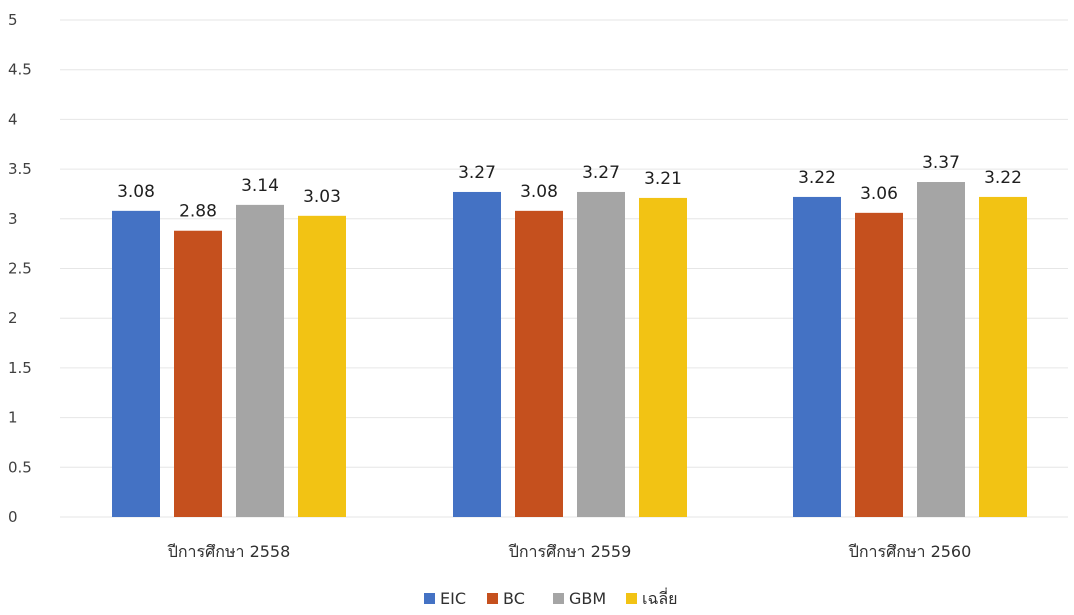 This screenshot has height=615, width=1074. I want to click on y-tick-label: 3.5, so click(20, 169).